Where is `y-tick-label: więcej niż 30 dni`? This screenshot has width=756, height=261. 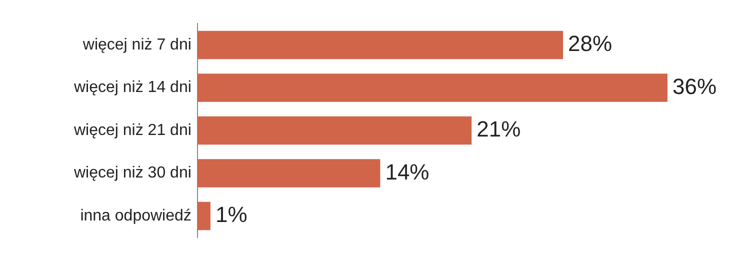
y-tick-label: więcej niż 30 dni is located at coordinates (132, 173).